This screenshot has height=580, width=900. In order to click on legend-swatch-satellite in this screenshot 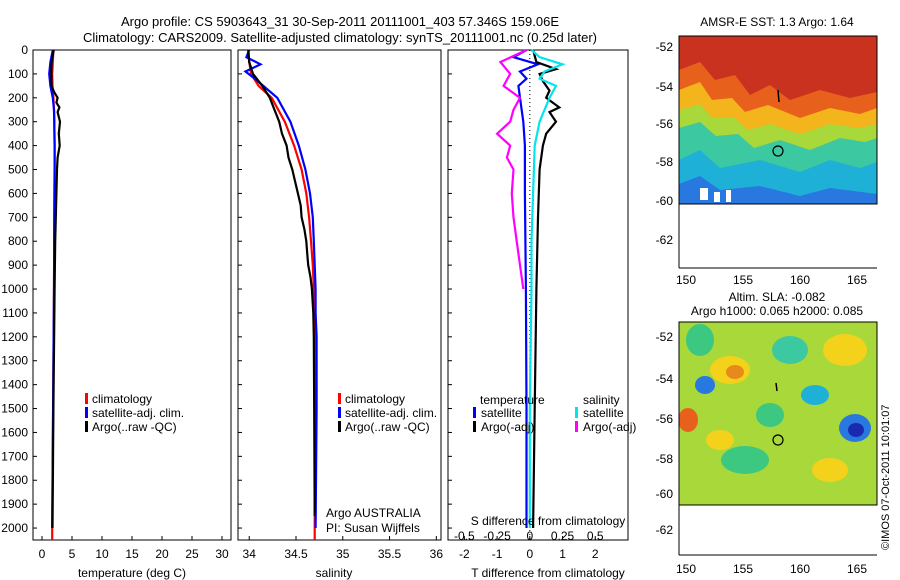, I will do `click(86, 412)`.